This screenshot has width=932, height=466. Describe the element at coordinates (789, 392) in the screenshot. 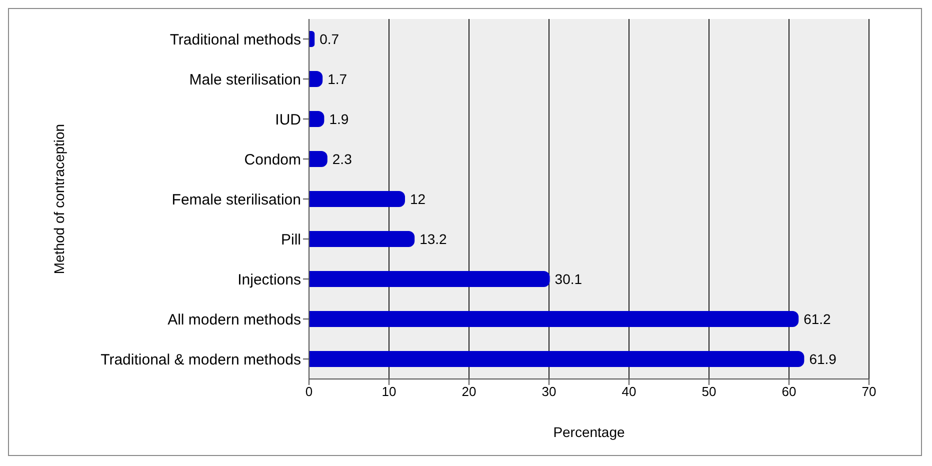

I see `x-tick-label: 60` at that location.